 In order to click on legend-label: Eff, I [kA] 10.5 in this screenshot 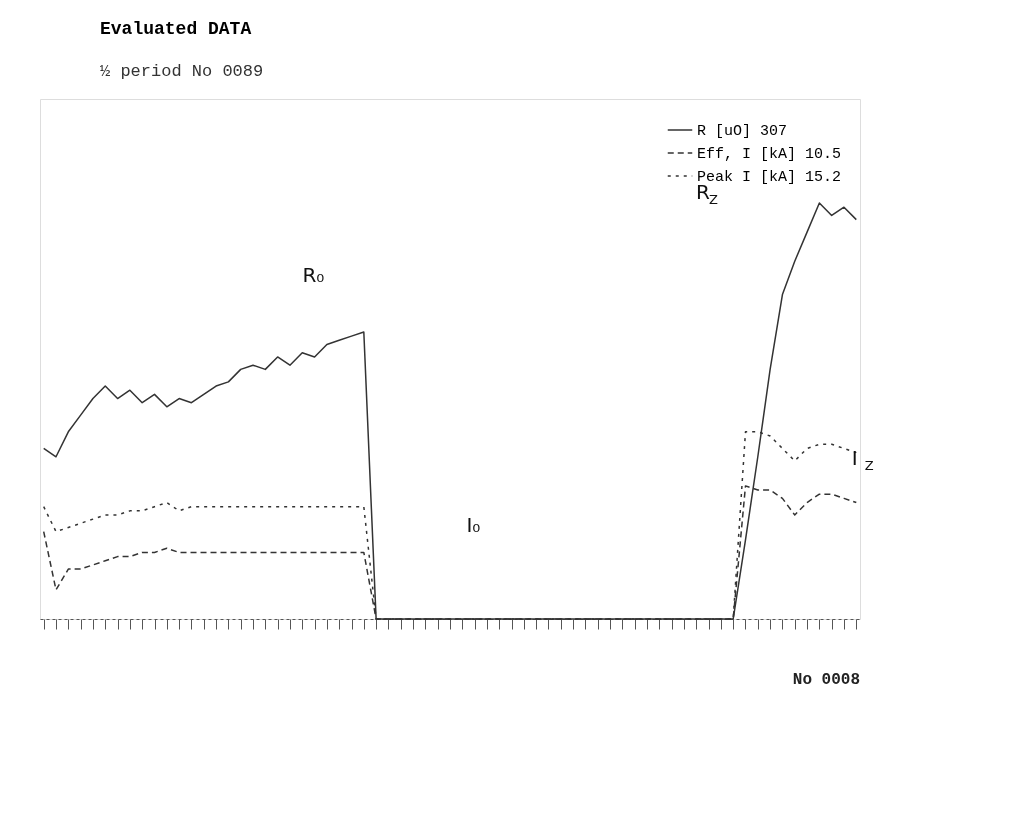, I will do `click(769, 154)`.